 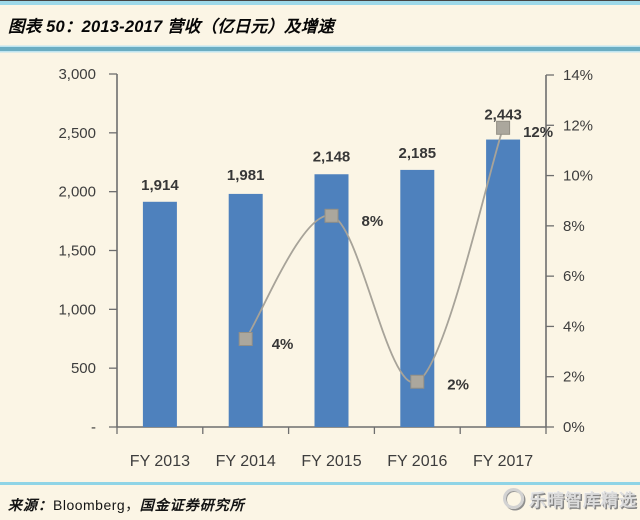 What do you see at coordinates (77, 192) in the screenshot?
I see `left-axis-tick-label: 2,000` at bounding box center [77, 192].